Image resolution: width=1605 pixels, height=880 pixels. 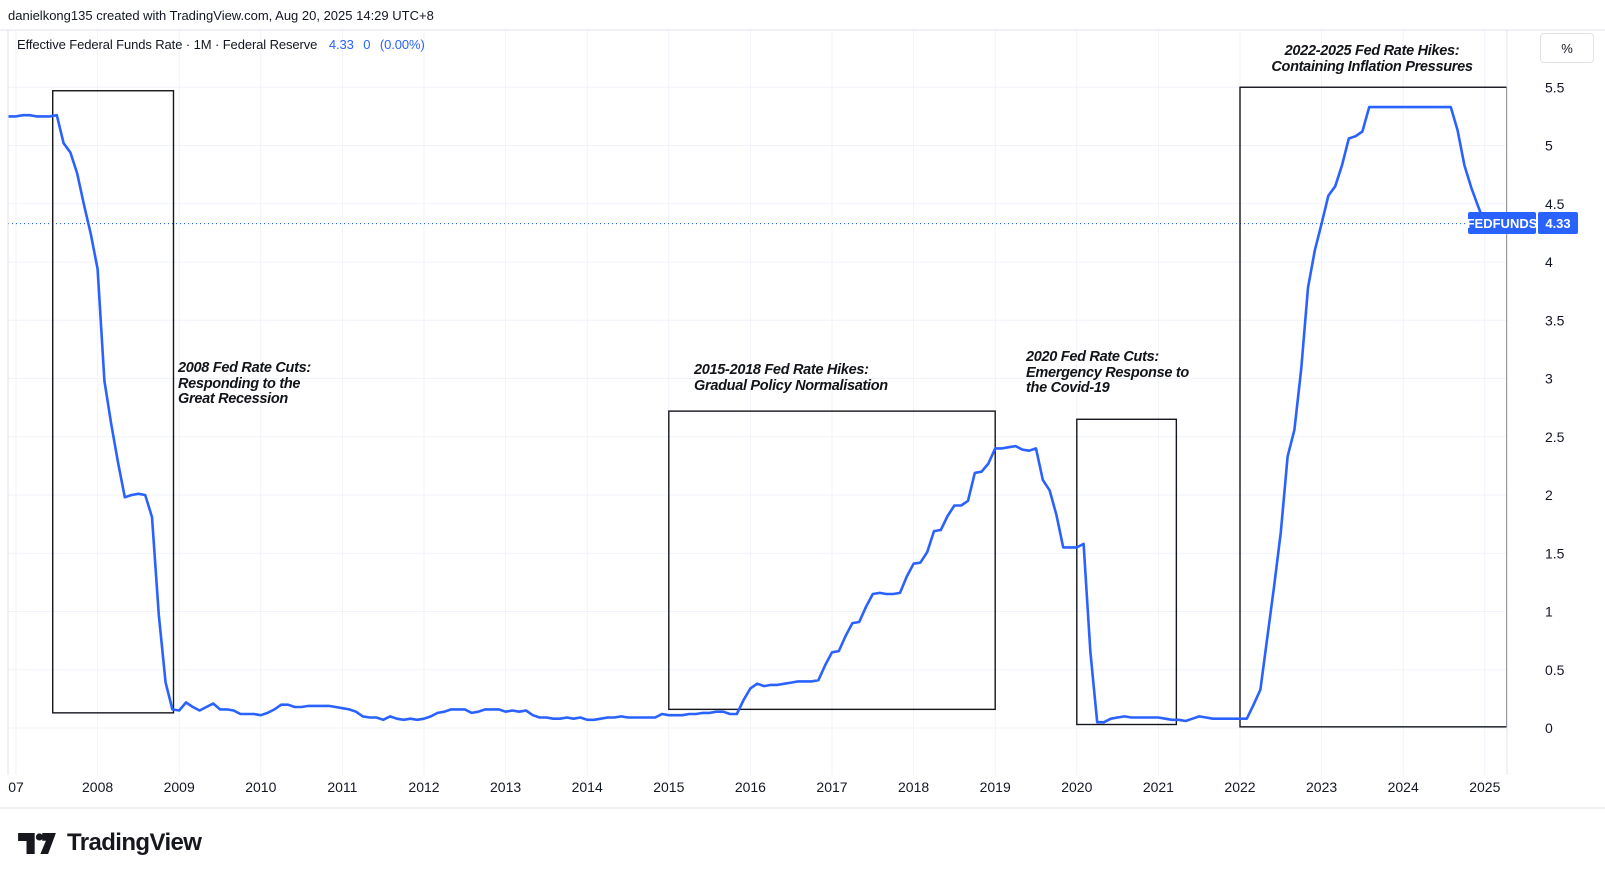 I want to click on annotation-text-line: 2020 Fed Rate Cuts:, so click(x=1092, y=357).